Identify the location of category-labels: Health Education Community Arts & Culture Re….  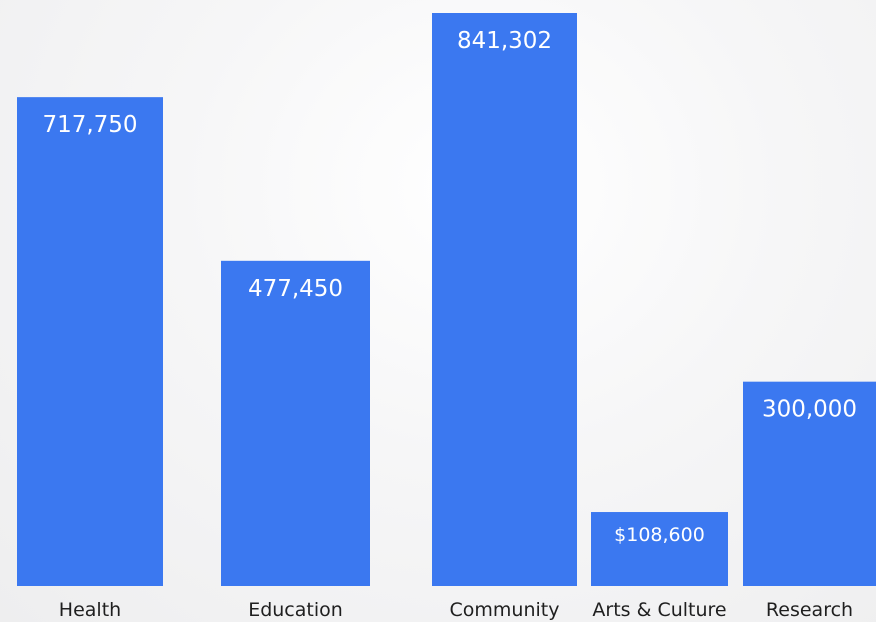
(456, 610).